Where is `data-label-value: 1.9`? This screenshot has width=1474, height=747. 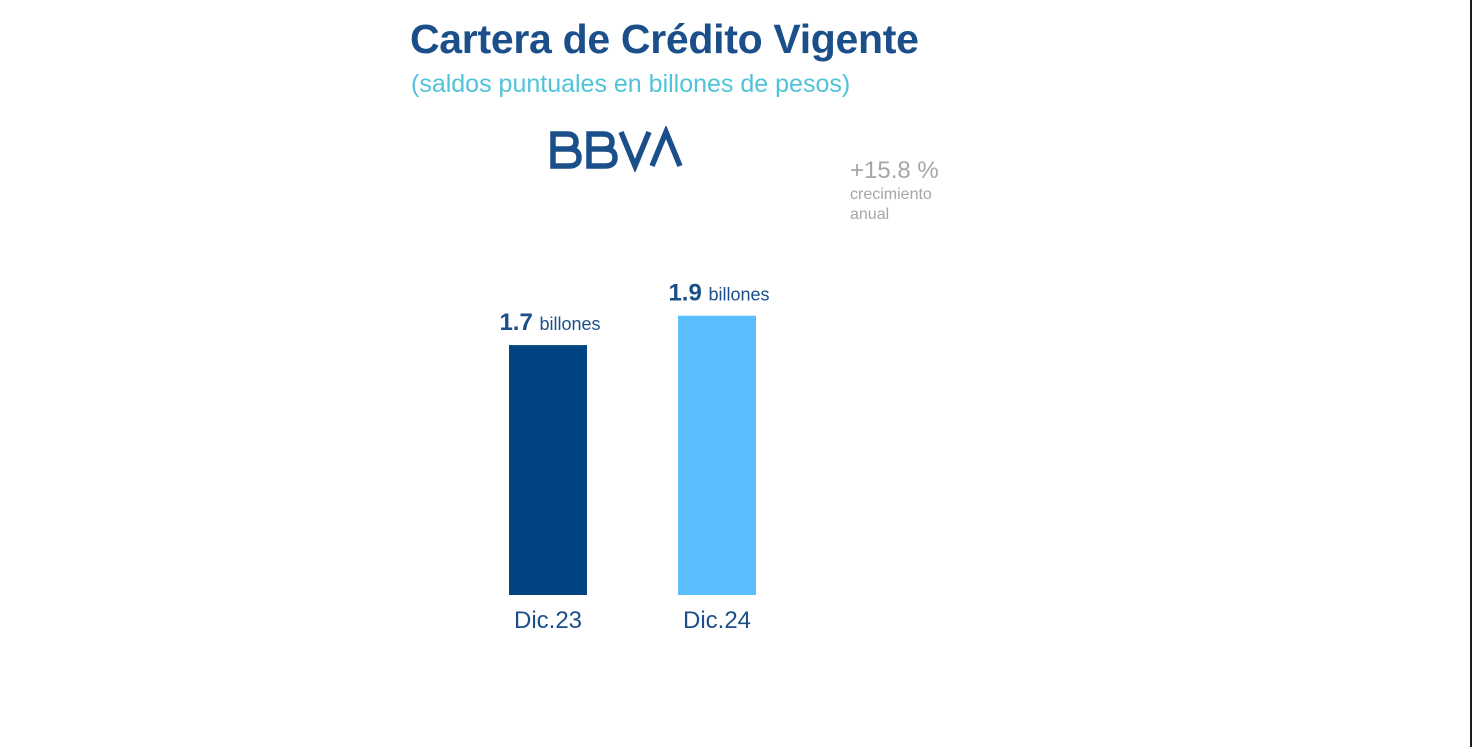
data-label-value: 1.9 is located at coordinates (688, 293).